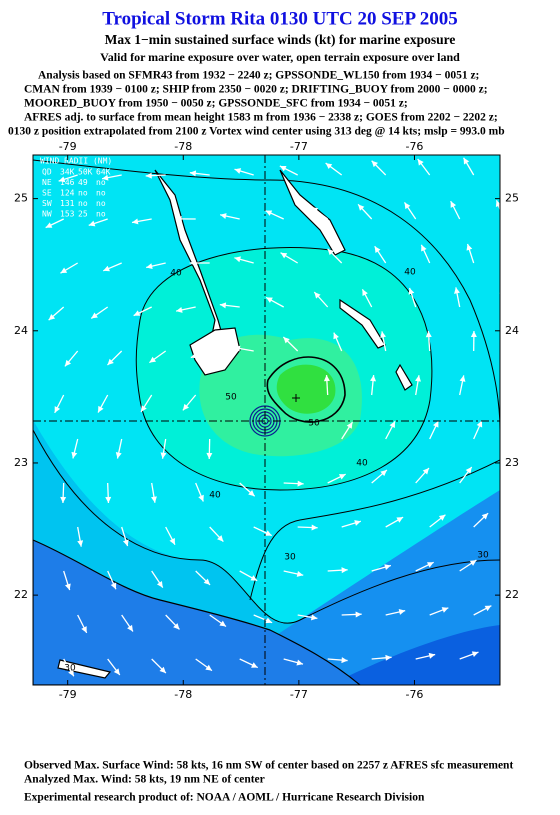  I want to click on radii-title: WIND RADII (NM), so click(76, 161).